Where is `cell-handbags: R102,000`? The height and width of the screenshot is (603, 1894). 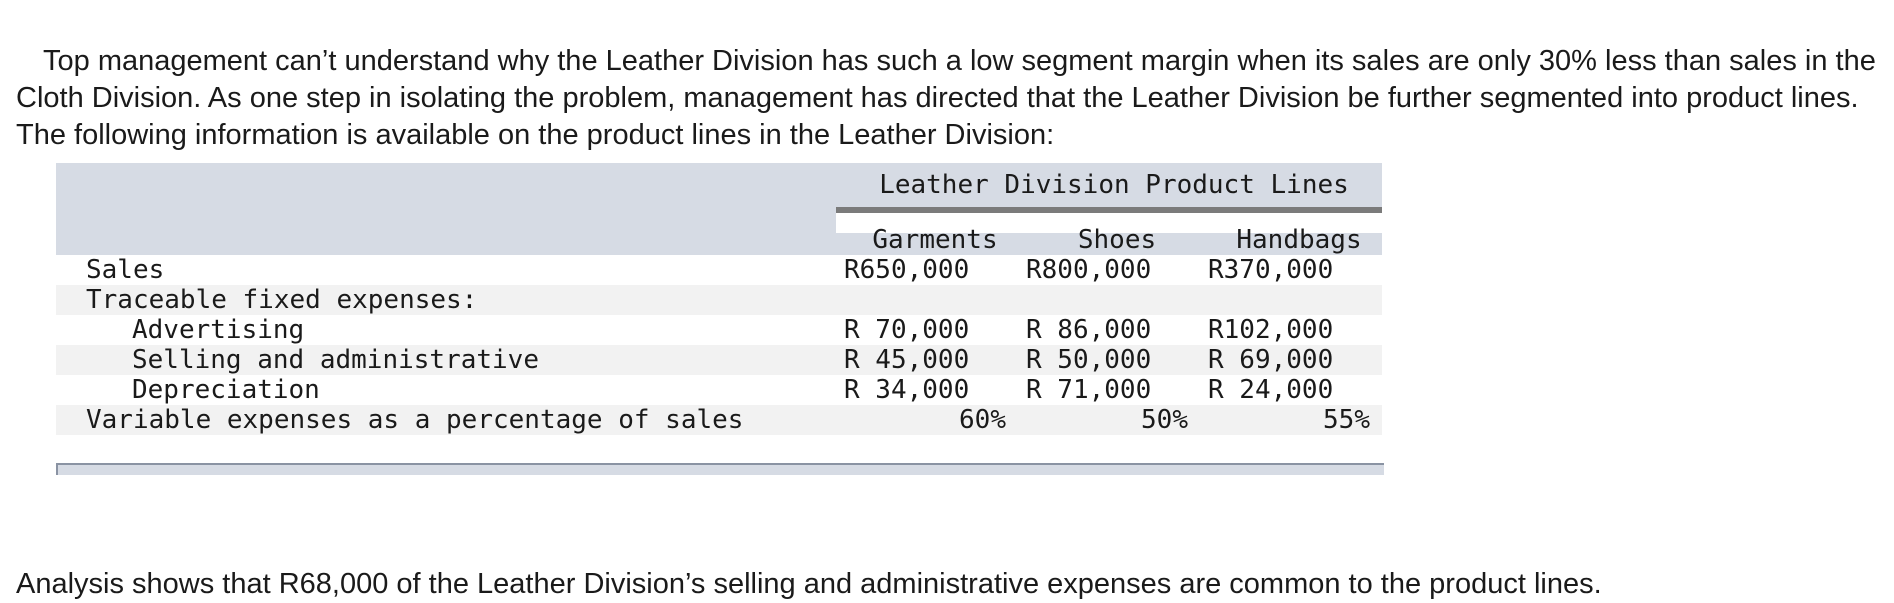
cell-handbags: R102,000 is located at coordinates (1271, 330).